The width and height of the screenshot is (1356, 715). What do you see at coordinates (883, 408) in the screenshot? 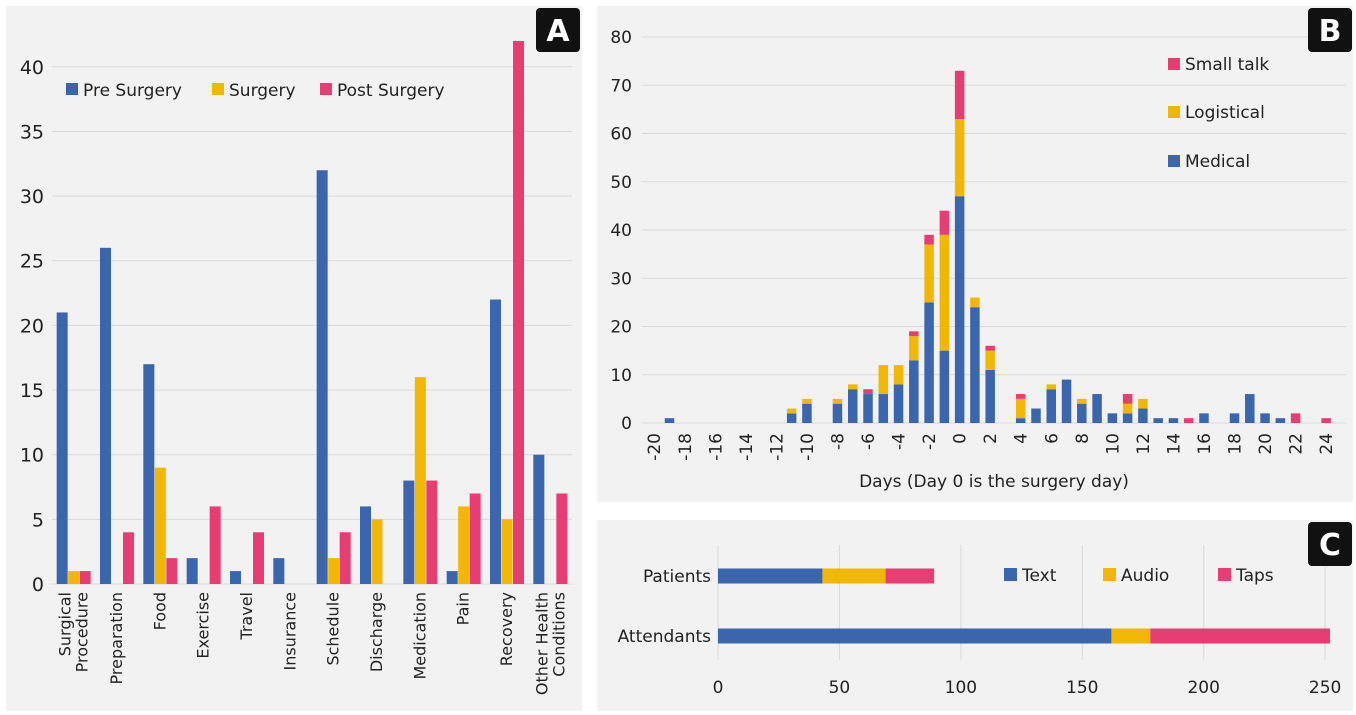
I see `bar-medical-day--5` at bounding box center [883, 408].